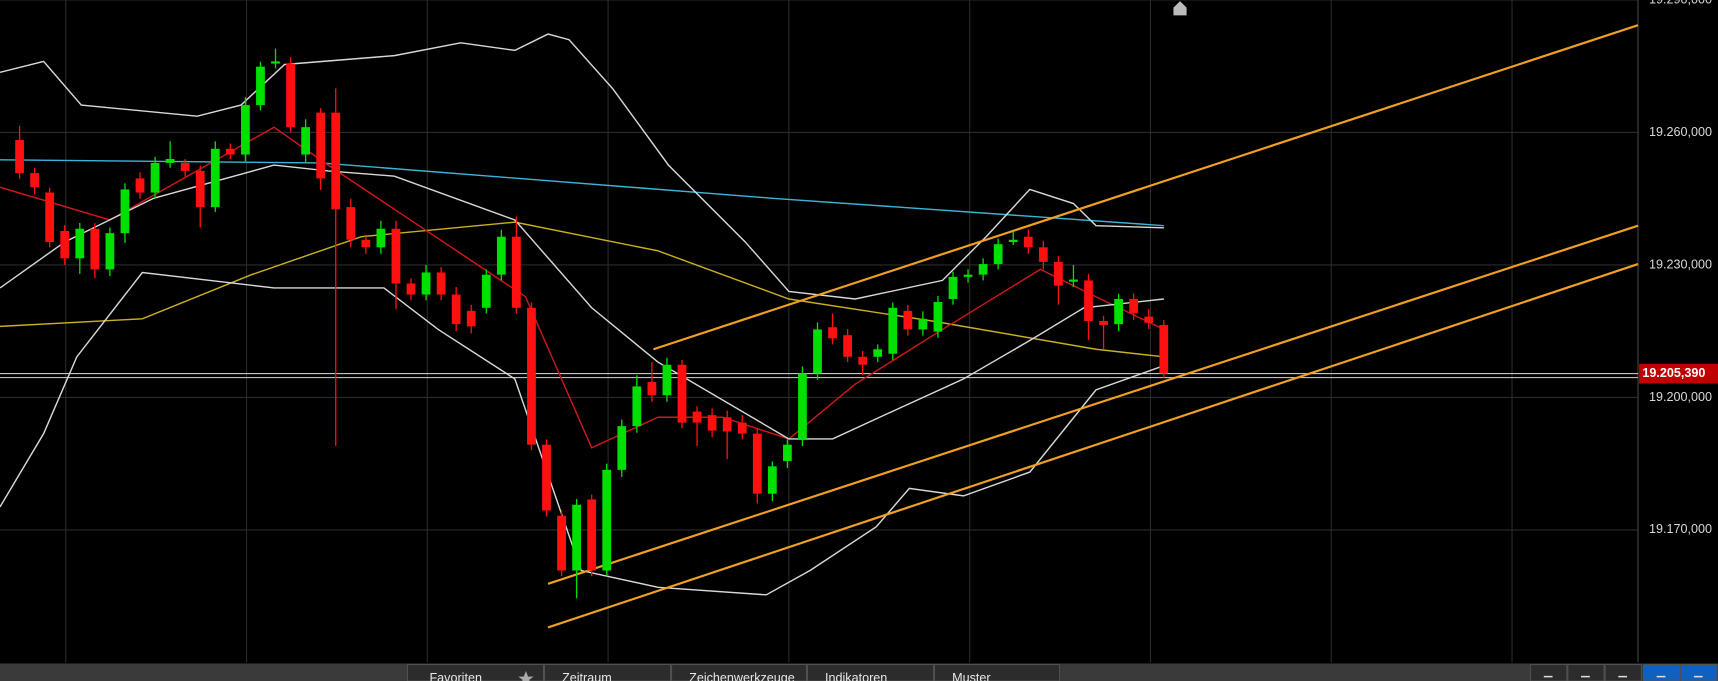  What do you see at coordinates (587, 676) in the screenshot?
I see `toolbar-button-label: Zeitraum` at bounding box center [587, 676].